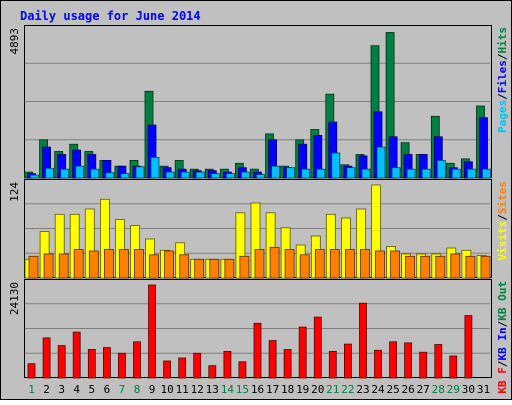 This screenshot has height=405, width=512. I want to click on y-max-label: 24130, so click(14, 298).